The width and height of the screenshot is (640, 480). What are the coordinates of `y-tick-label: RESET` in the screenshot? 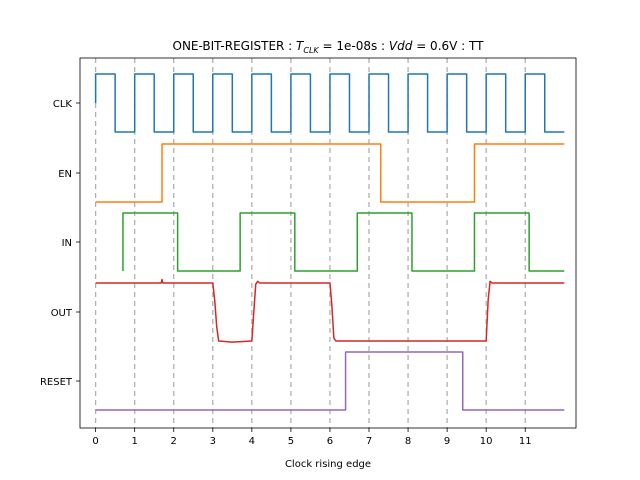 It's located at (56, 382).